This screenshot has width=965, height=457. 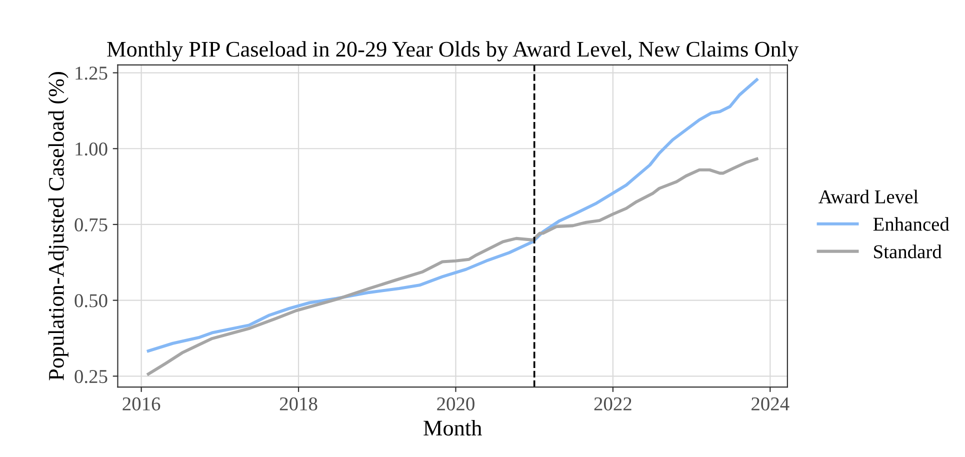 I want to click on chart-title: Monthly PIP Caseload in 20-29 Year Olds by Award Level, New Claims Only, so click(x=453, y=51).